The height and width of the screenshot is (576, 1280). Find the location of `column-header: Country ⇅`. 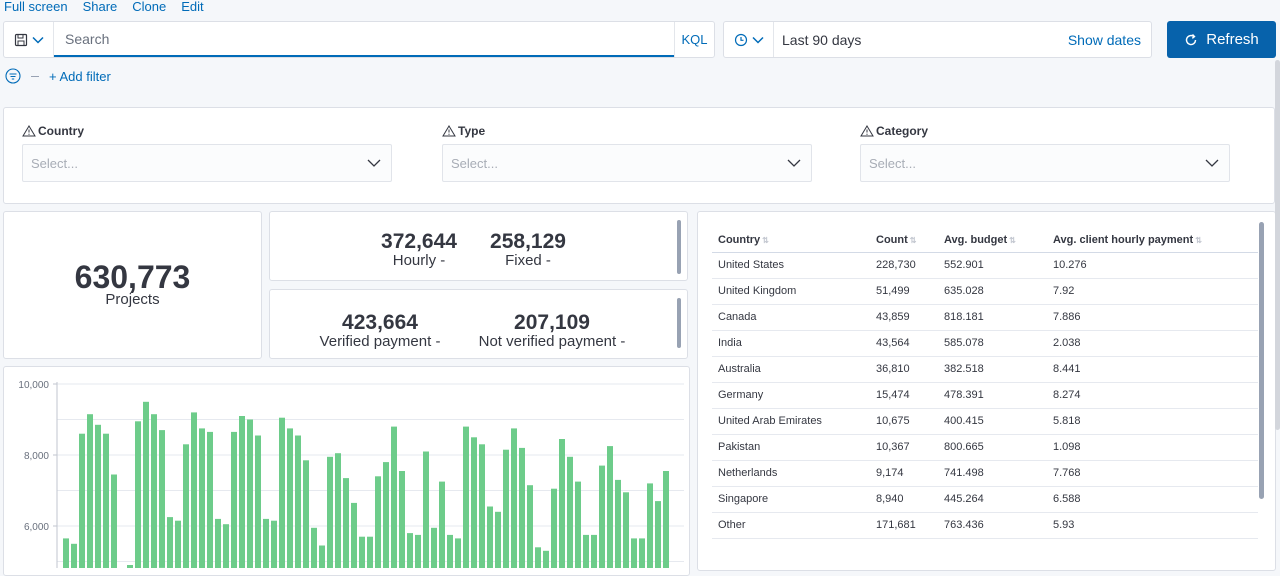

column-header: Country ⇅ is located at coordinates (791, 240).